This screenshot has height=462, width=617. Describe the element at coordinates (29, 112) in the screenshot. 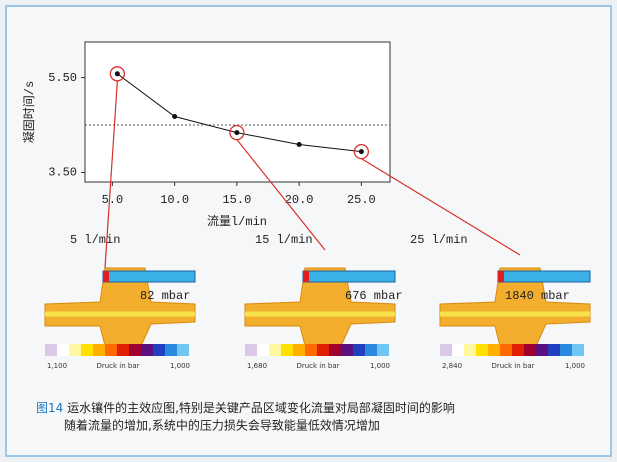

I see `y-axis-label: 凝固时间/s` at that location.